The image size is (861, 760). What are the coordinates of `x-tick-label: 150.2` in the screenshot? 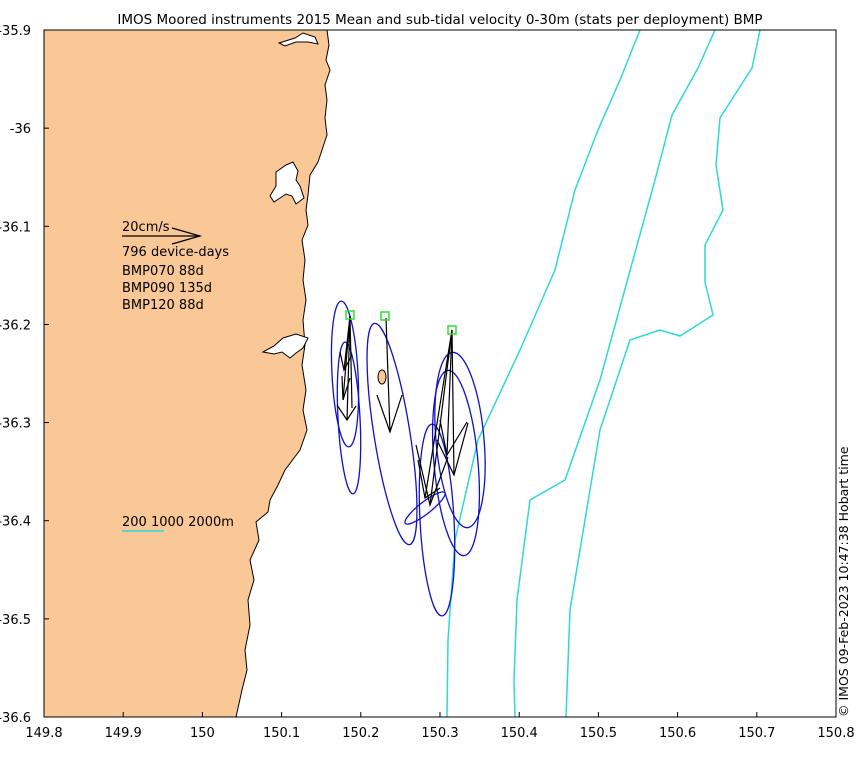 It's located at (360, 733).